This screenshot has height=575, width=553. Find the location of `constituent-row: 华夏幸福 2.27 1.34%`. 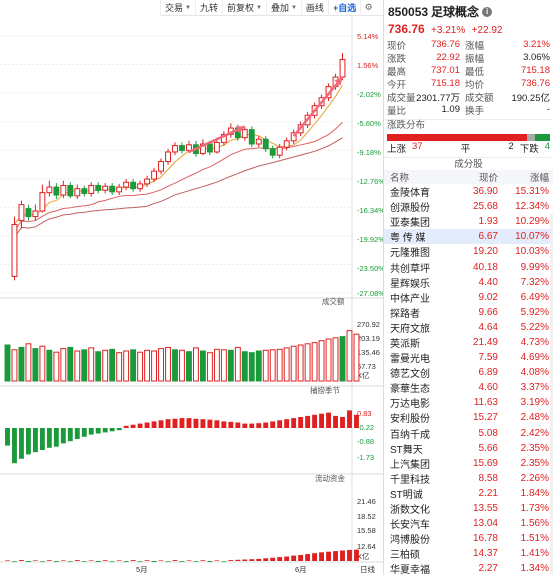

constituent-row: 华夏幸福 2.27 1.34% is located at coordinates (468, 568).